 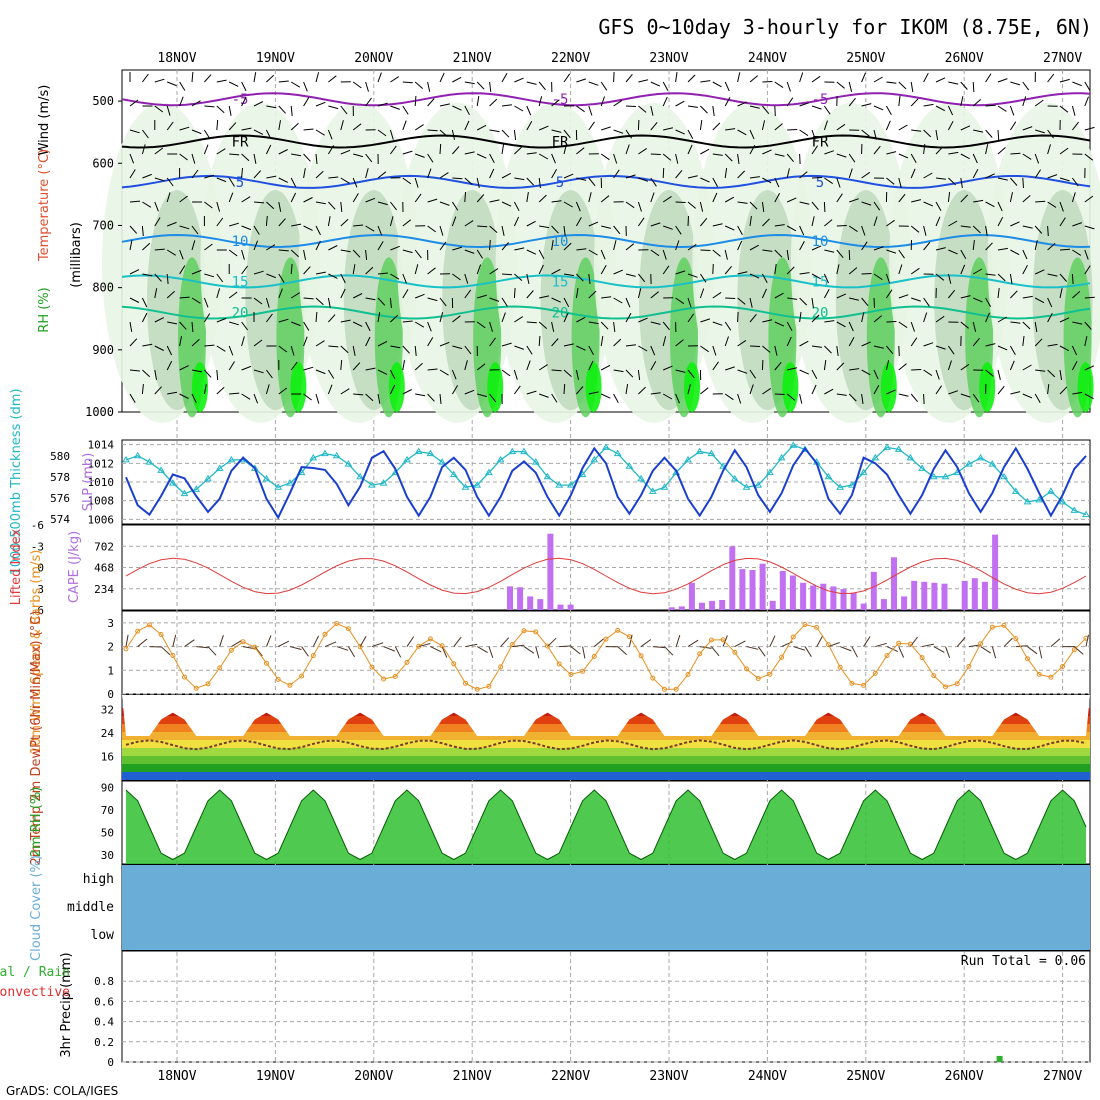 I want to click on cloud-level-label: high, so click(x=98, y=879).